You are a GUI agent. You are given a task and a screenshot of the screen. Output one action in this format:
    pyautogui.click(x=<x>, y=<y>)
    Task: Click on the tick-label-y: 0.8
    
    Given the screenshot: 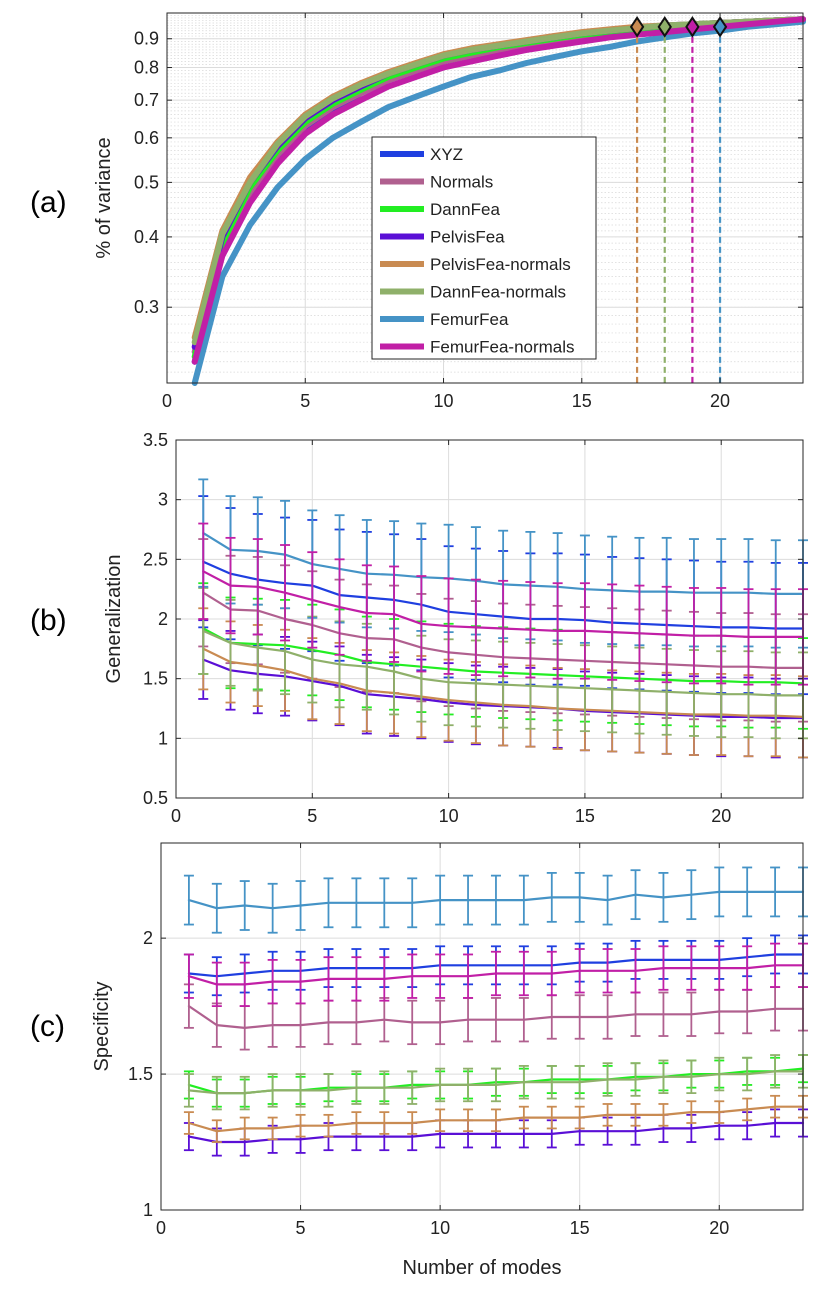 What is the action you would take?
    pyautogui.click(x=146, y=68)
    